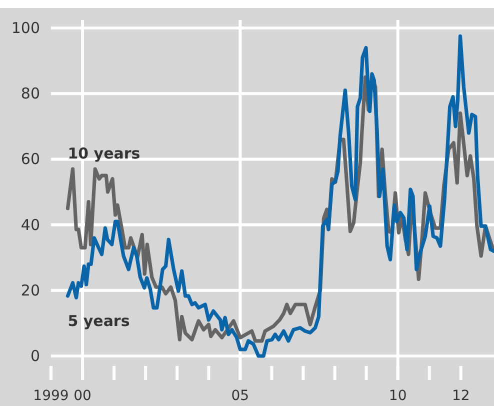 This screenshot has height=406, width=494. Describe the element at coordinates (30, 225) in the screenshot. I see `y-tick-label: 40` at that location.